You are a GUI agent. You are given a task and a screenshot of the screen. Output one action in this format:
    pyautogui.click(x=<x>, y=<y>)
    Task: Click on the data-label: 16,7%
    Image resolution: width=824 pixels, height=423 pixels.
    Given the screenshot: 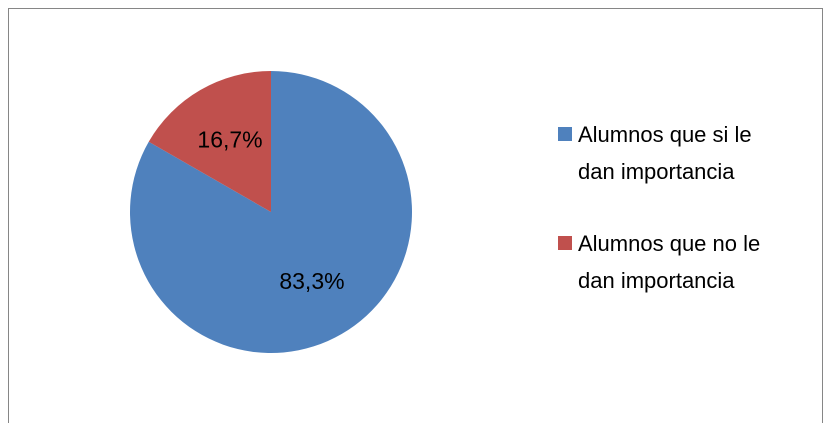 What is the action you would take?
    pyautogui.click(x=229, y=139)
    